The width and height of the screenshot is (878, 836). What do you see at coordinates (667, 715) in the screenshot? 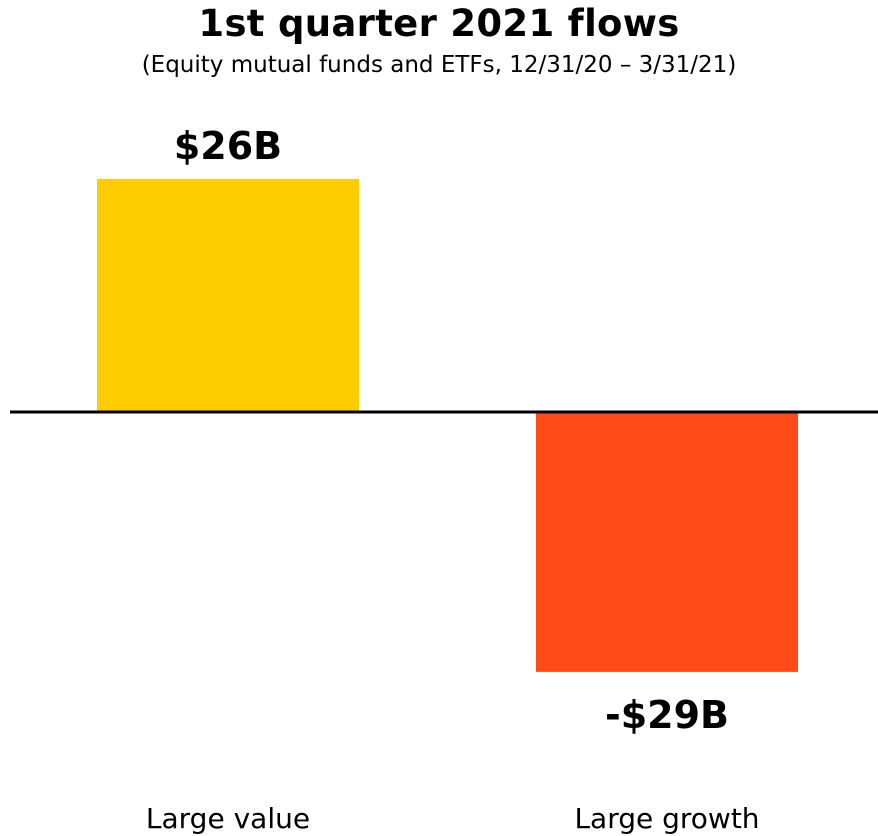
I see `value-label-large-growth: -$29B` at bounding box center [667, 715].